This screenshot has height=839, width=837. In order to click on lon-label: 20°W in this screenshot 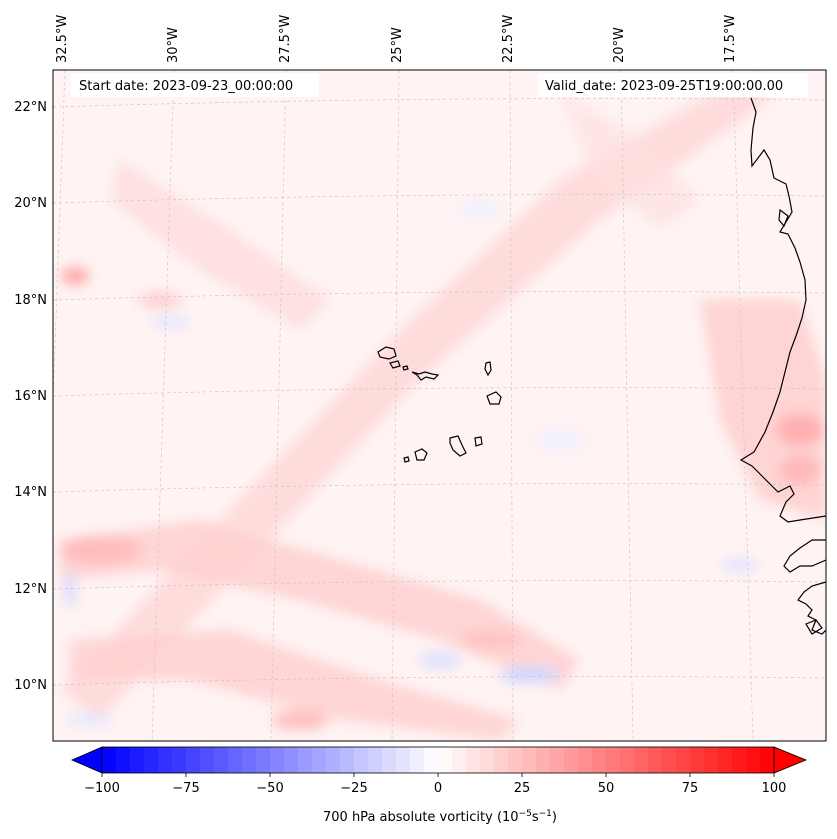, I will do `click(619, 45)`.